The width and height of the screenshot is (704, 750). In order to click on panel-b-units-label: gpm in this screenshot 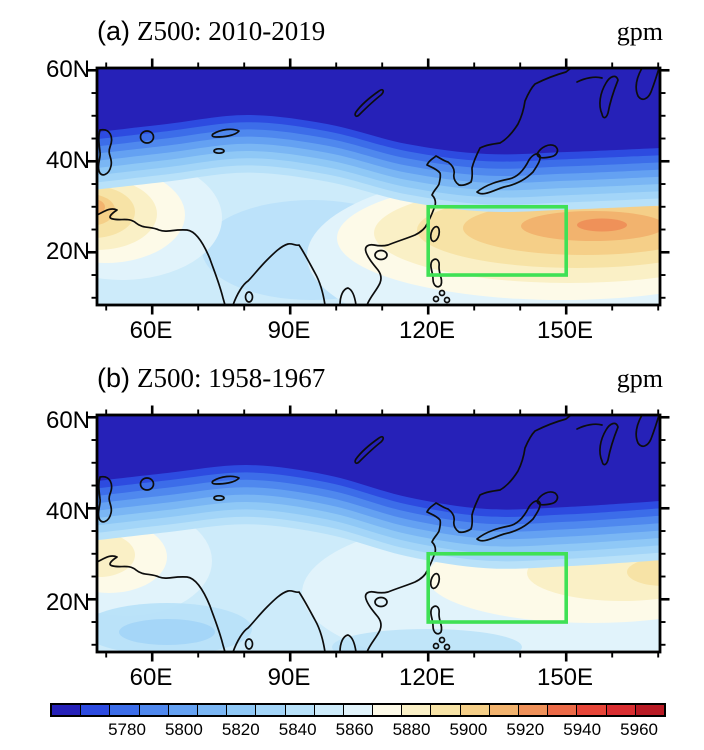, I will do `click(639, 378)`.